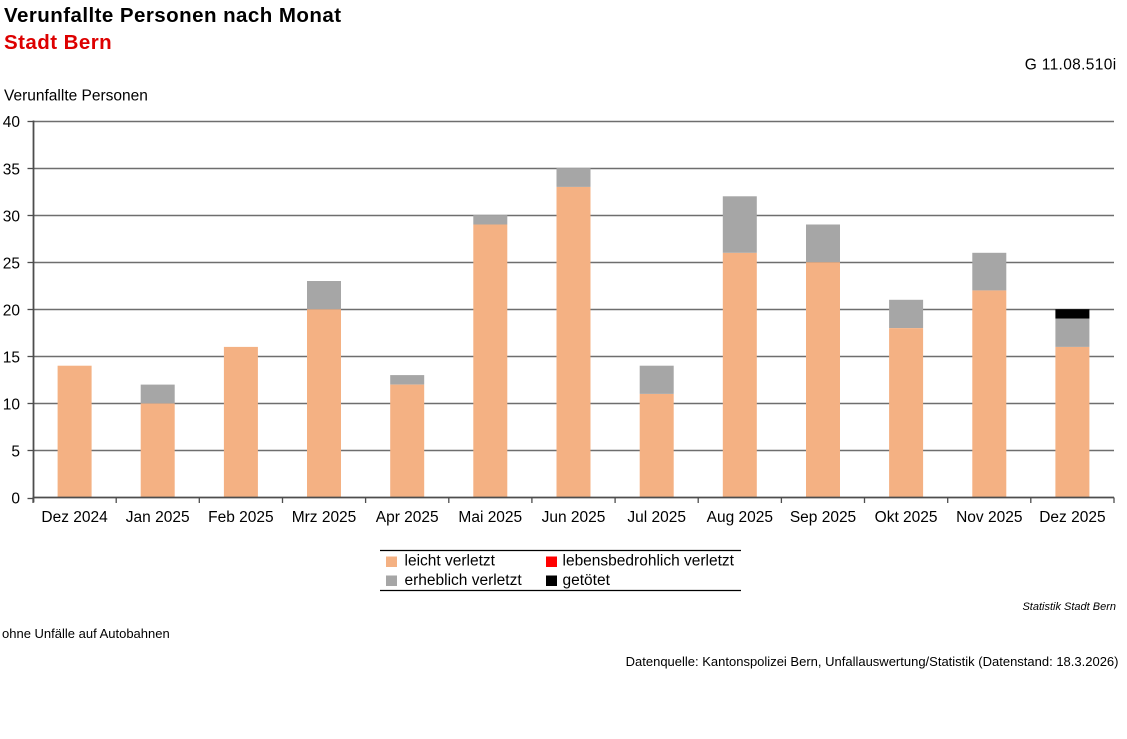 The image size is (1127, 739). What do you see at coordinates (172, 15) in the screenshot?
I see `svg-text:Verunfallte Personen nach Mona: Verunfallte Personen nach Monat` at bounding box center [172, 15].